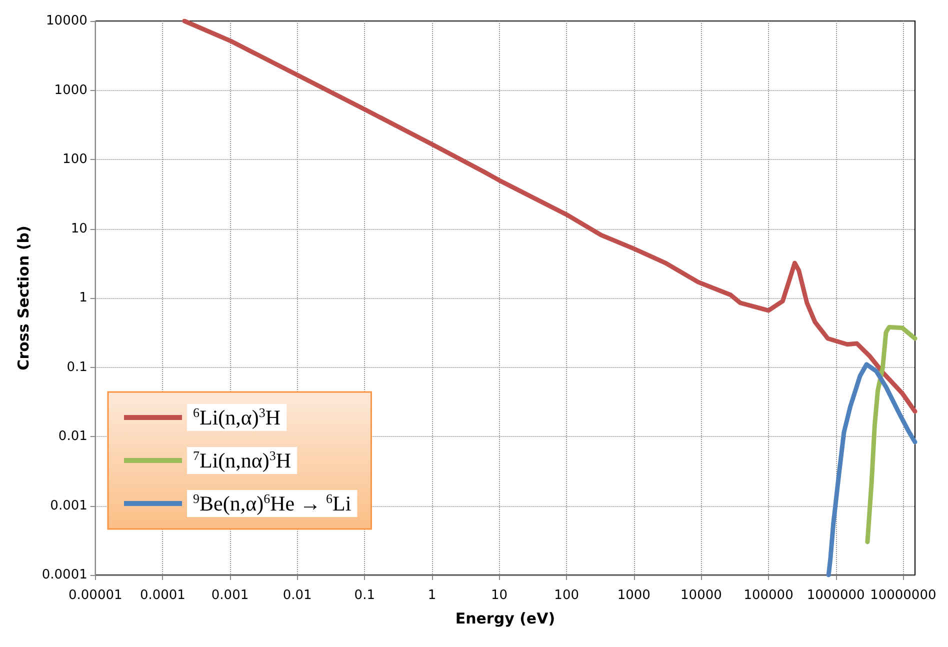 The image size is (948, 647). What do you see at coordinates (835, 595) in the screenshot?
I see `x-tick-label: 1000000` at bounding box center [835, 595].